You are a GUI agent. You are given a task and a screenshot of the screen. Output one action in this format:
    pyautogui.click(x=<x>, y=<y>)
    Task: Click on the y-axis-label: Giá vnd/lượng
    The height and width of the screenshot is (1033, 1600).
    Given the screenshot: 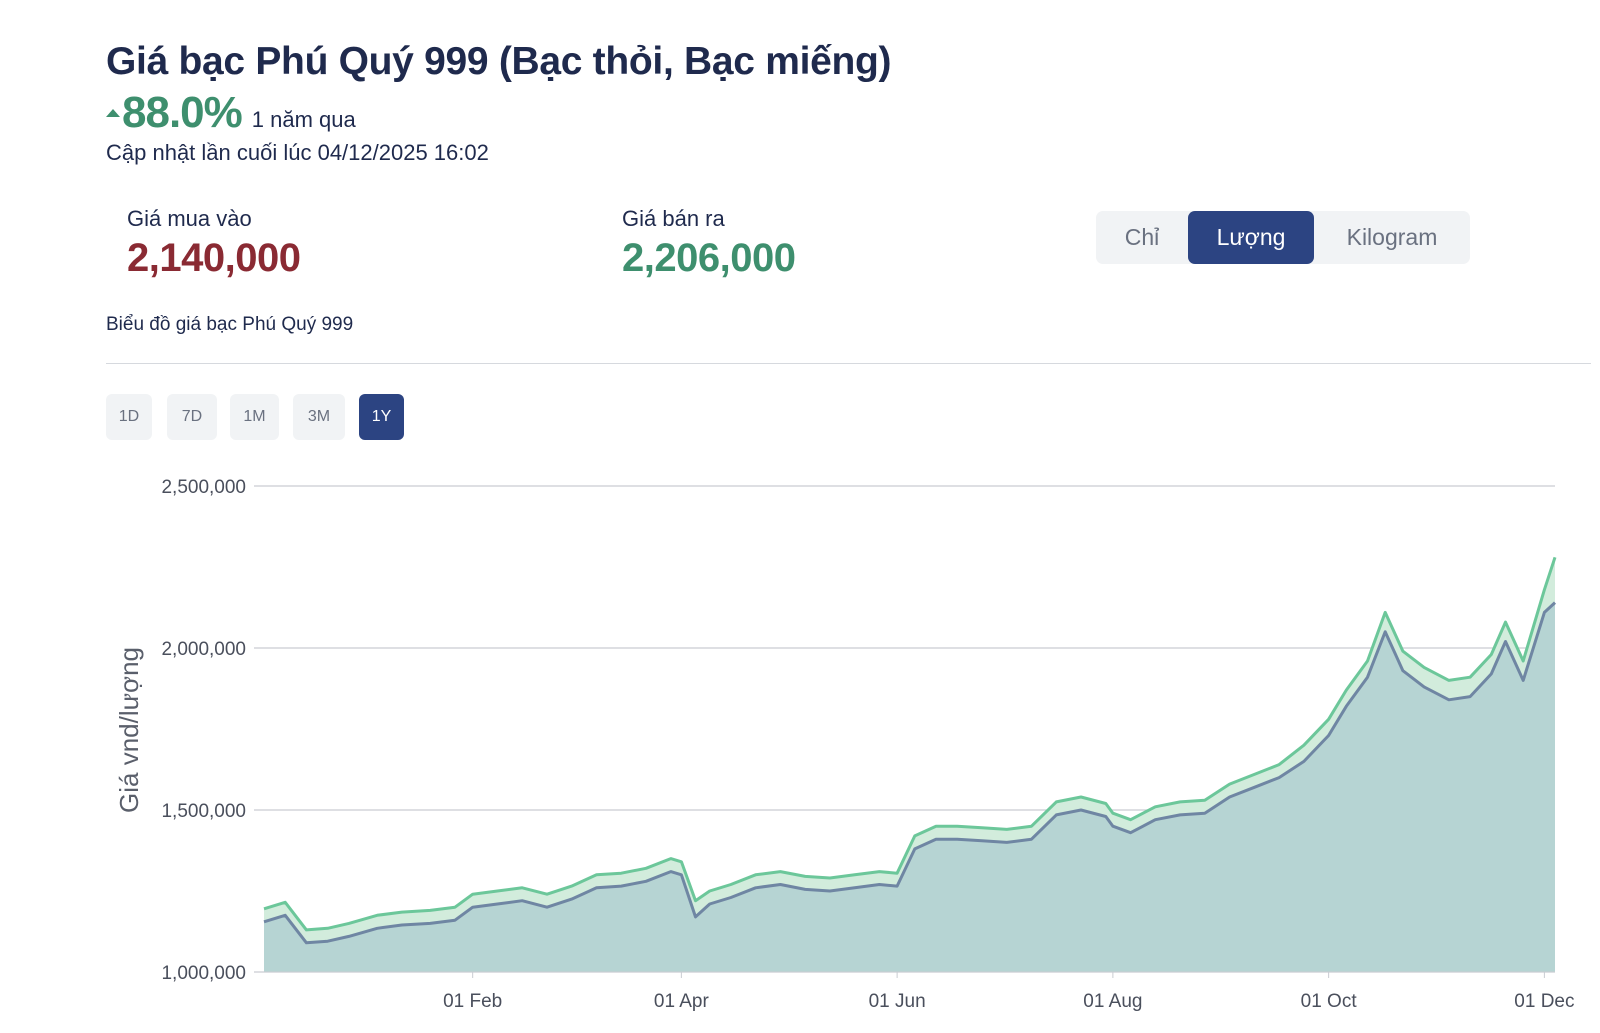 What is the action you would take?
    pyautogui.click(x=129, y=730)
    